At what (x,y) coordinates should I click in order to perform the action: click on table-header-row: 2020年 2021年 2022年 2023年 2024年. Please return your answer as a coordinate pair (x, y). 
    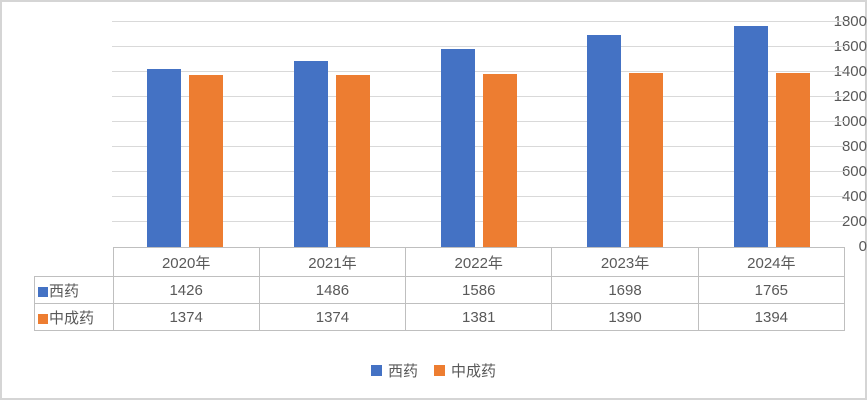
    Looking at the image, I should click on (440, 262).